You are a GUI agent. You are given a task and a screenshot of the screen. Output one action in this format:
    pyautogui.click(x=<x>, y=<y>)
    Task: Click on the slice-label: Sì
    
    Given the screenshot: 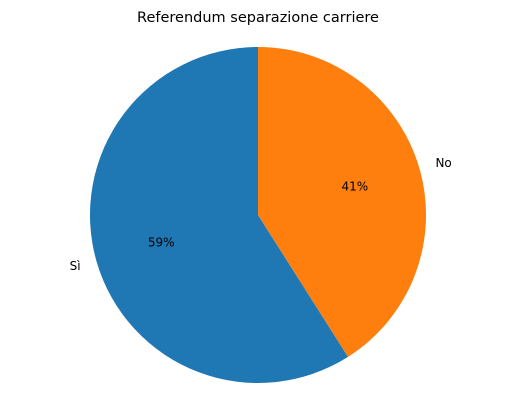 What is the action you would take?
    pyautogui.click(x=75, y=266)
    